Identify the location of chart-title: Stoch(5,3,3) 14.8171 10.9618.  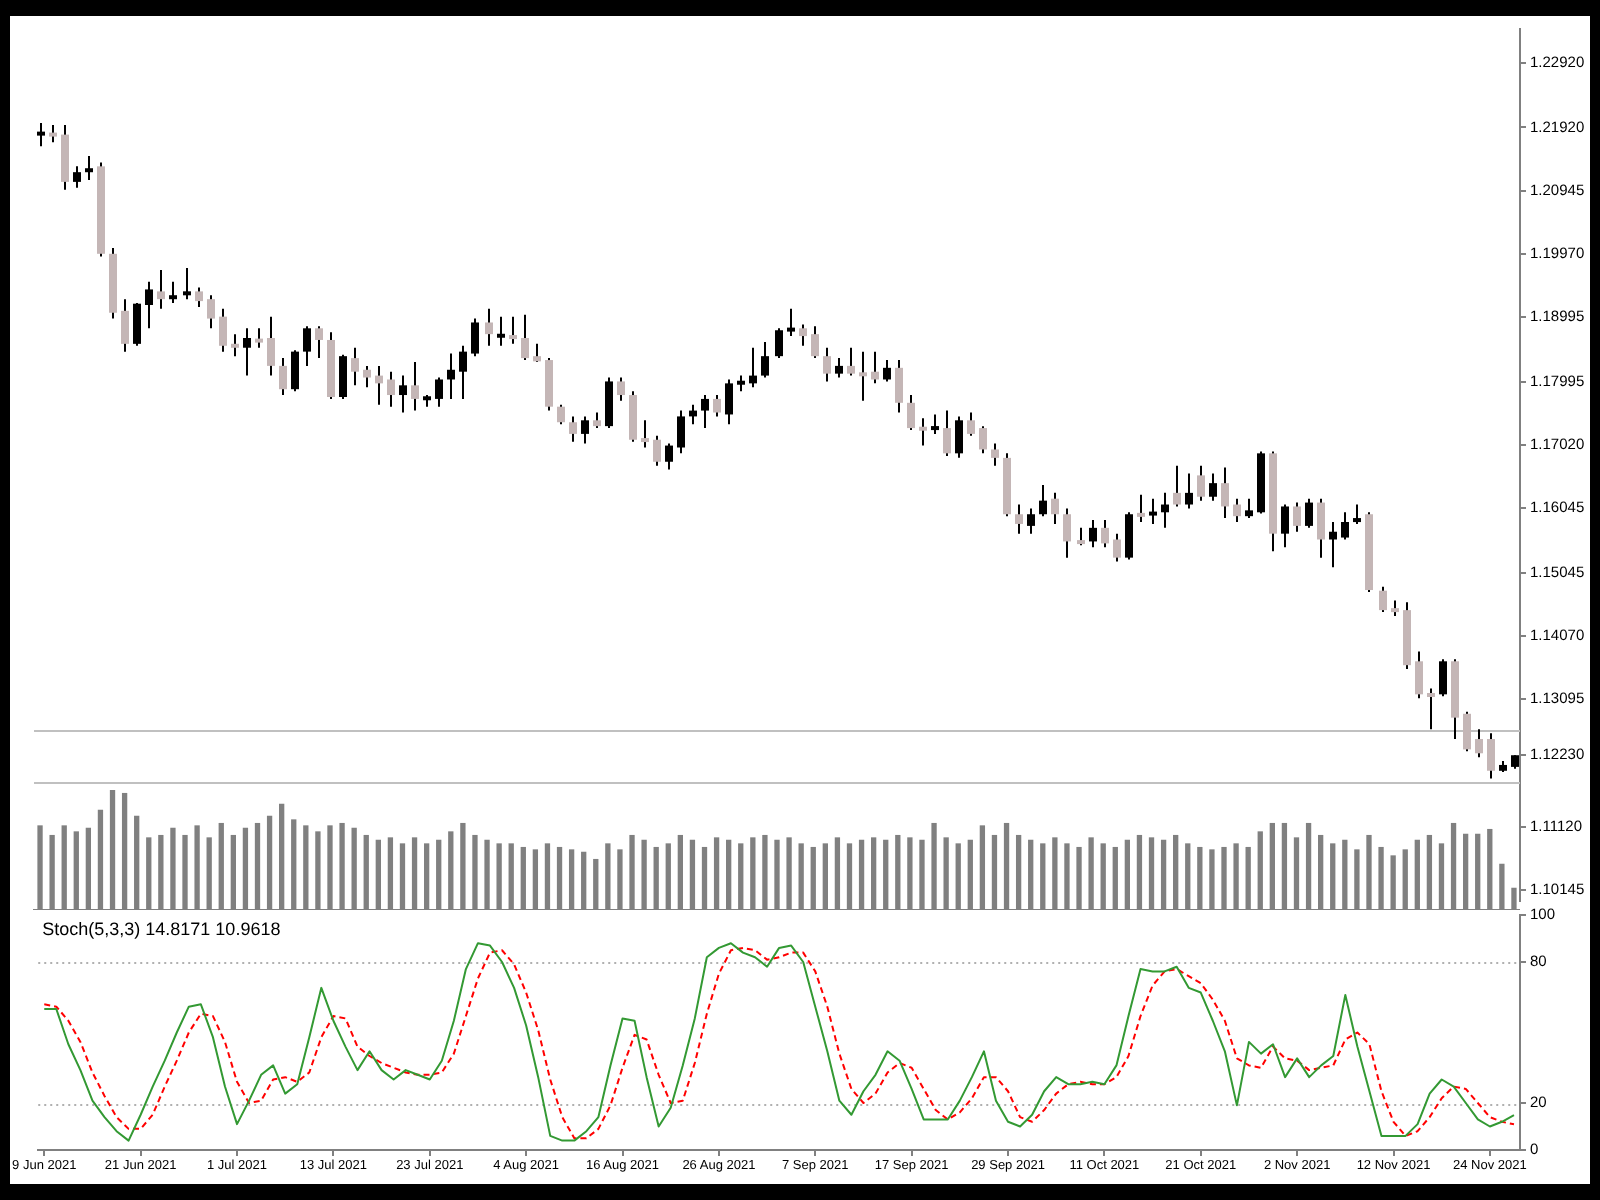
(161, 928).